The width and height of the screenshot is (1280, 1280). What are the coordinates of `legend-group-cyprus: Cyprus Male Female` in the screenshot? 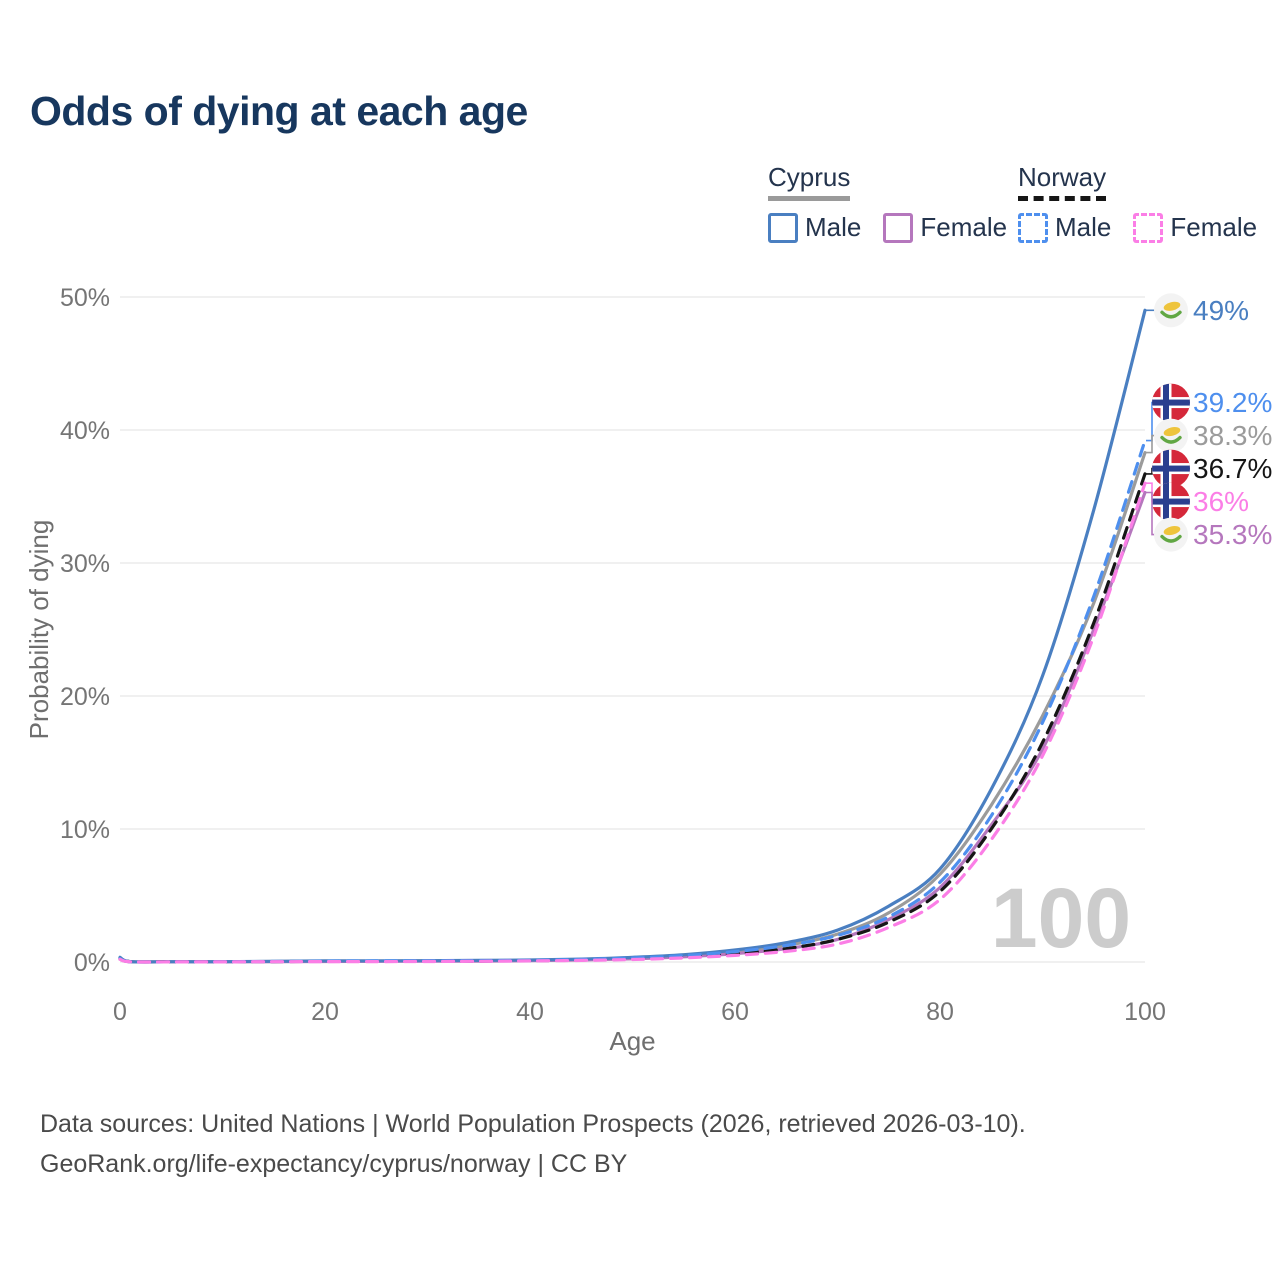 It's located at (887, 202).